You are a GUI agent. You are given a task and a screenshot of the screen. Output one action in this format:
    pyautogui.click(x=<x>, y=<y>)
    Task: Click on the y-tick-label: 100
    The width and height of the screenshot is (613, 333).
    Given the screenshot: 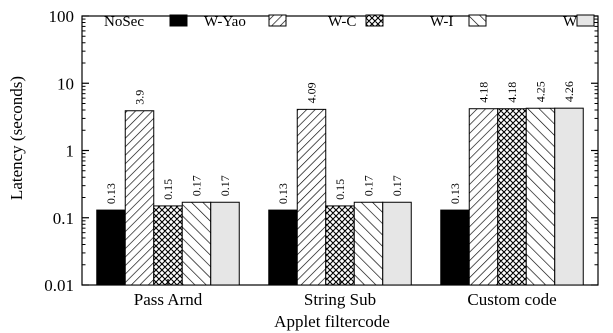 What is the action you would take?
    pyautogui.click(x=62, y=16)
    